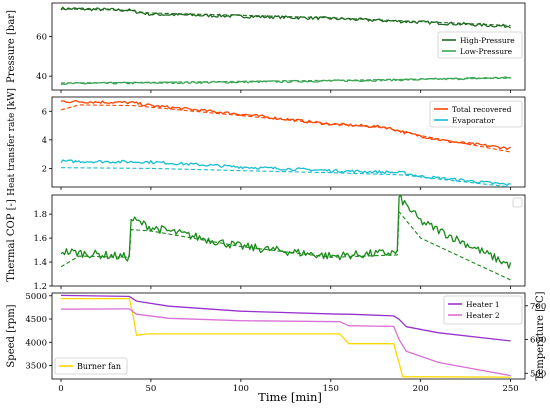 This screenshot has height=409, width=550. Describe the element at coordinates (510, 389) in the screenshot. I see `x-tick-label: 250` at that location.